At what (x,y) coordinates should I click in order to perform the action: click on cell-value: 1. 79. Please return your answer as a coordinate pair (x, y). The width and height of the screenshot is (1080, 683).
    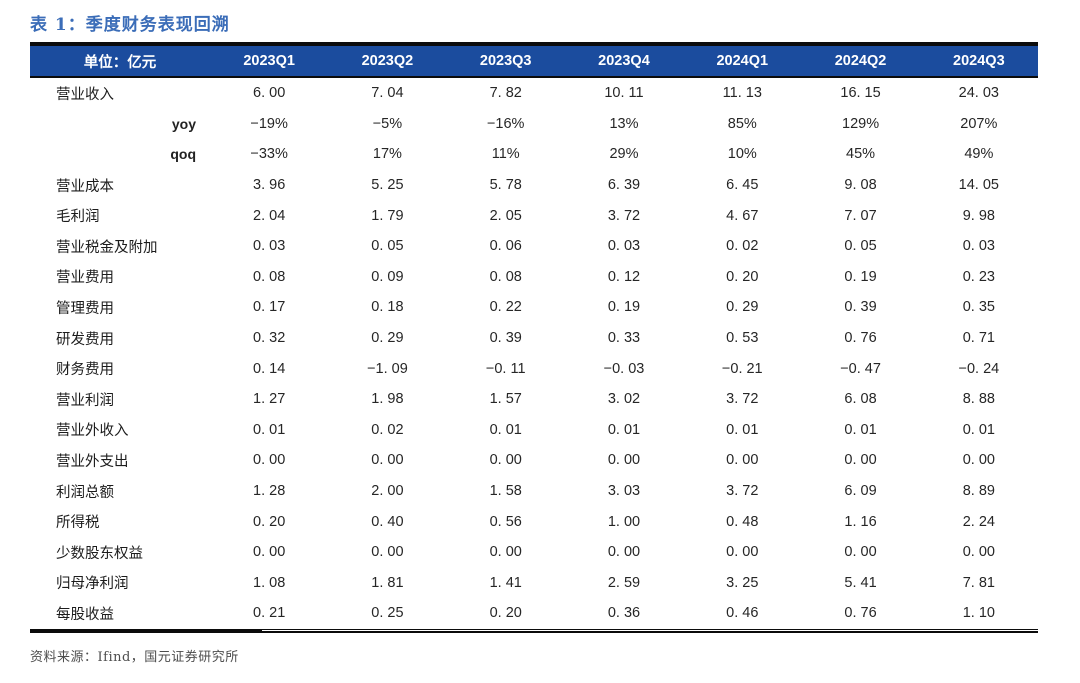
    Looking at the image, I should click on (387, 215).